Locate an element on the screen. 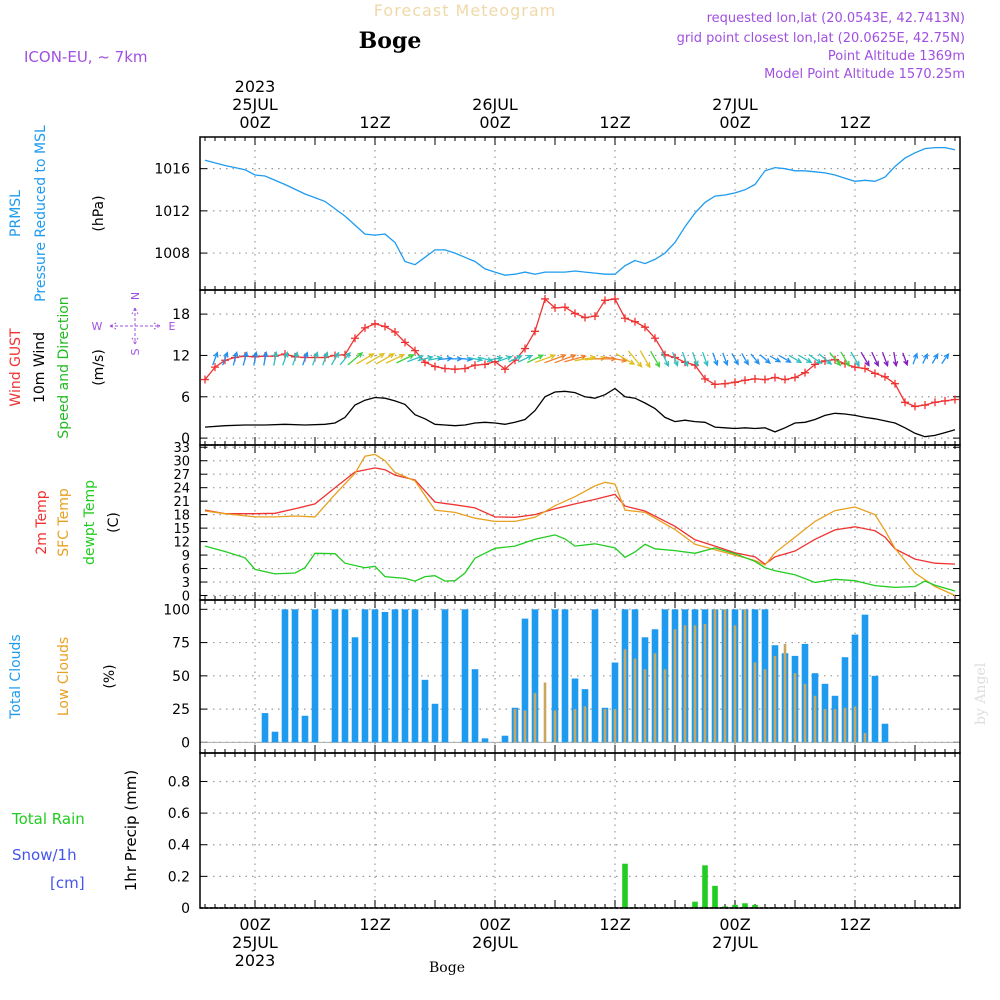 The width and height of the screenshot is (1000, 1000). top-time-label: 27JUL is located at coordinates (735, 104).